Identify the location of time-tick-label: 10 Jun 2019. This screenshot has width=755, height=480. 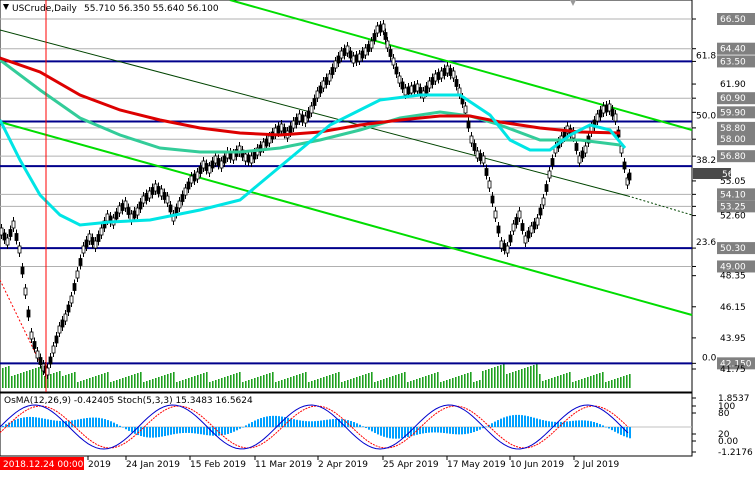
(537, 465).